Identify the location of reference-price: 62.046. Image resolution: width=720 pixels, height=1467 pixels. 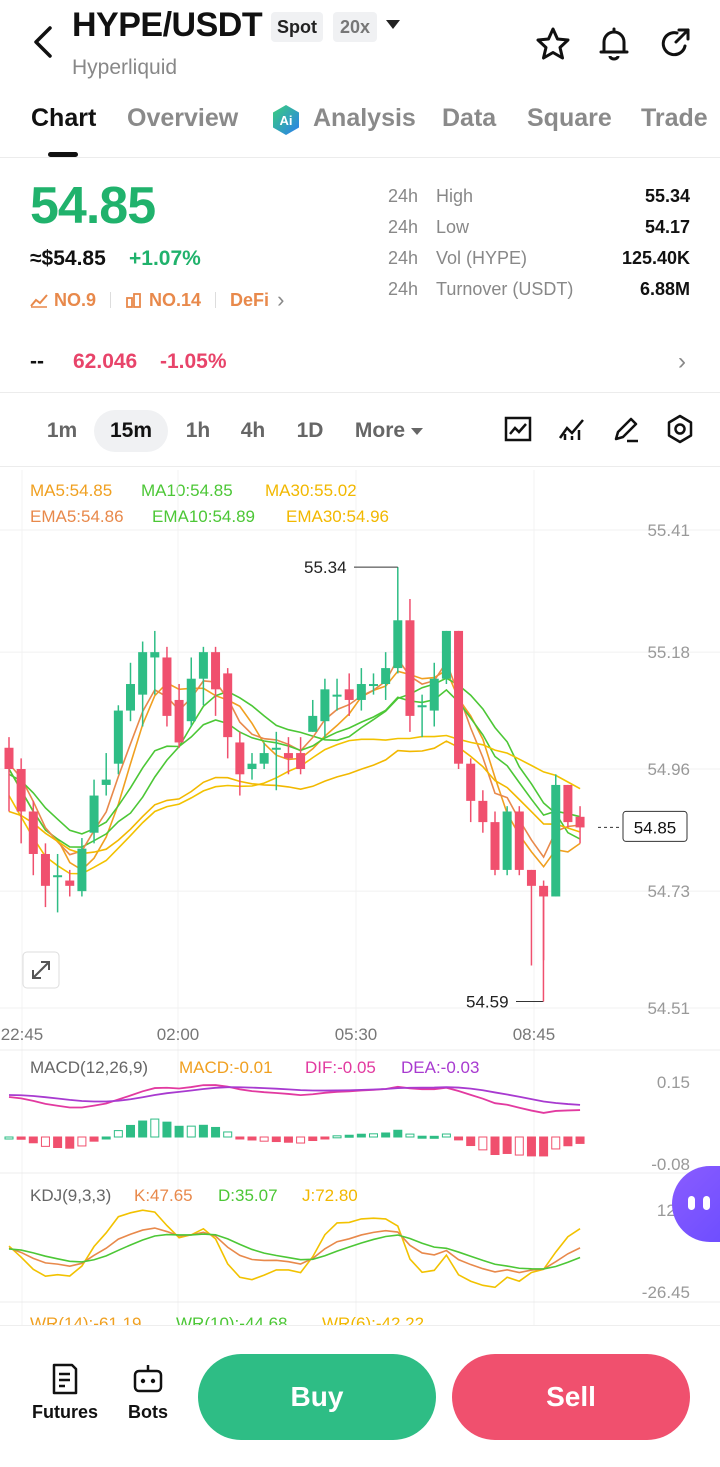
(105, 361).